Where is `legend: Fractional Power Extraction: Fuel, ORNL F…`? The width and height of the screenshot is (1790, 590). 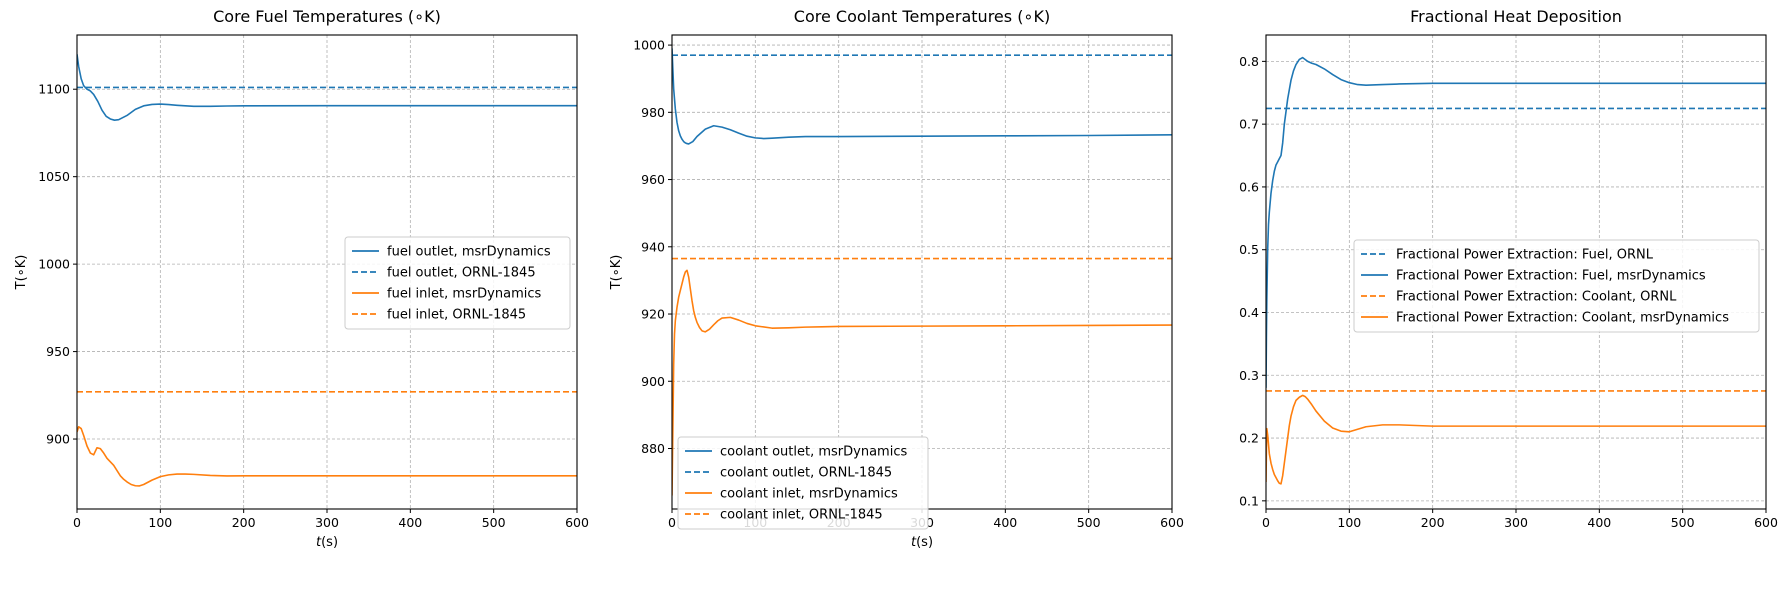 legend: Fractional Power Extraction: Fuel, ORNL F… is located at coordinates (1556, 286).